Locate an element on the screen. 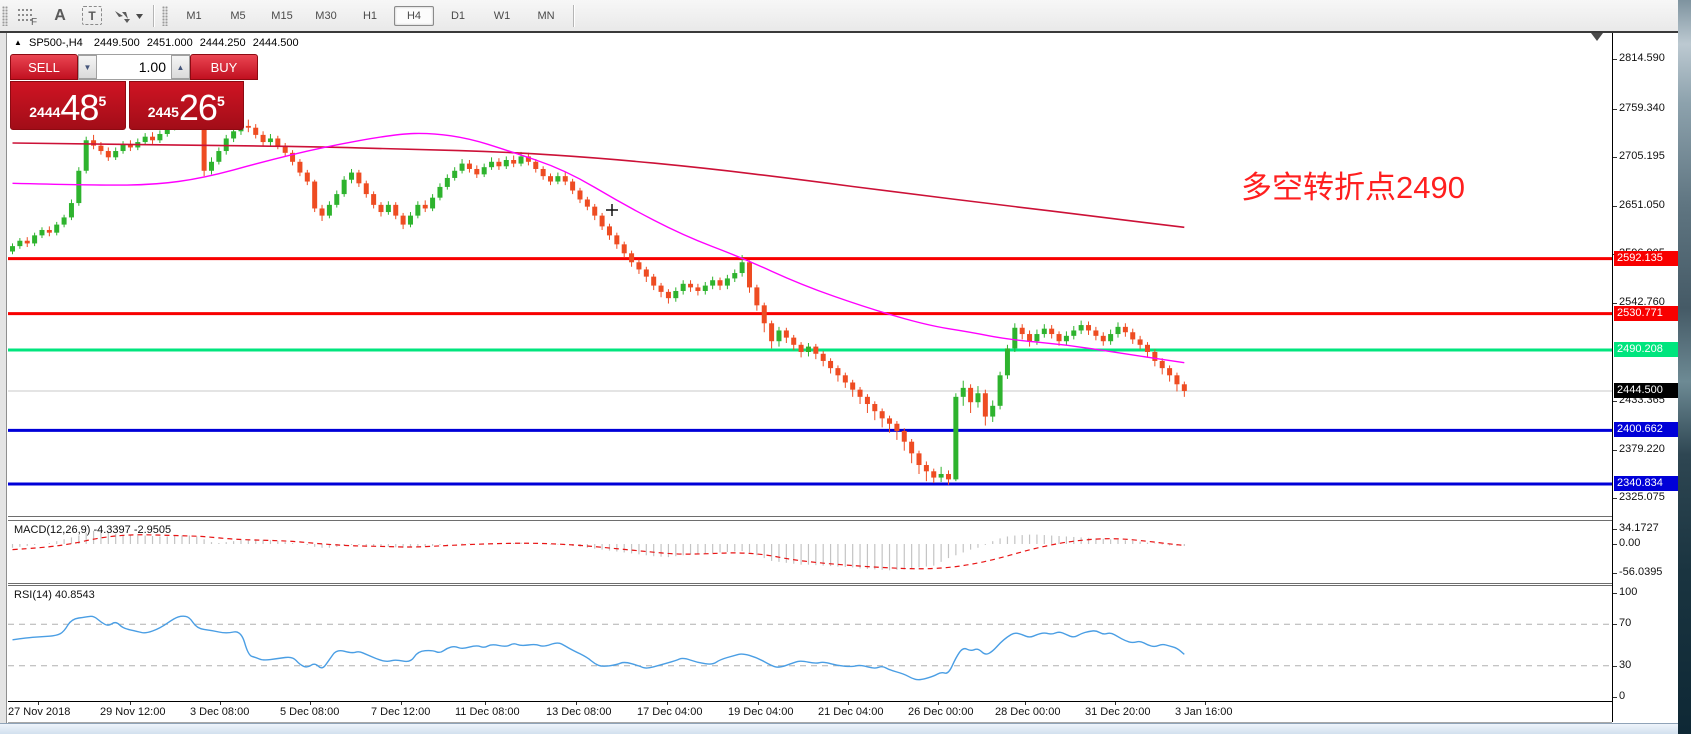 Image resolution: width=1691 pixels, height=734 pixels. scroll-to-end-marker is located at coordinates (1597, 37).